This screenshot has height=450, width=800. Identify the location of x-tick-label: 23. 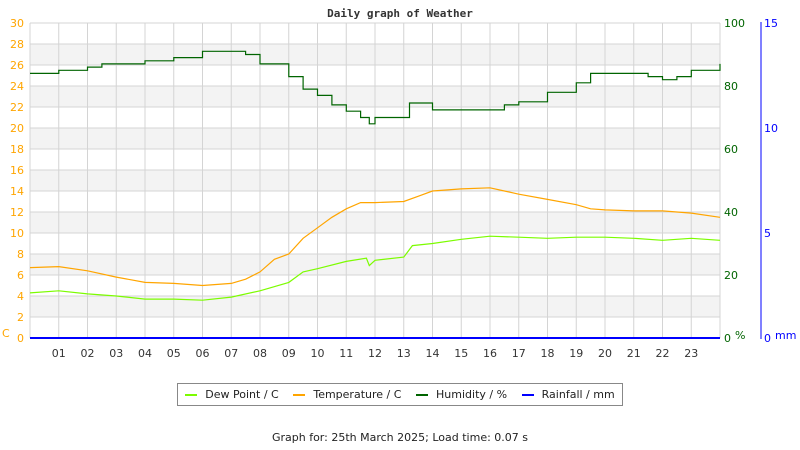
(691, 353).